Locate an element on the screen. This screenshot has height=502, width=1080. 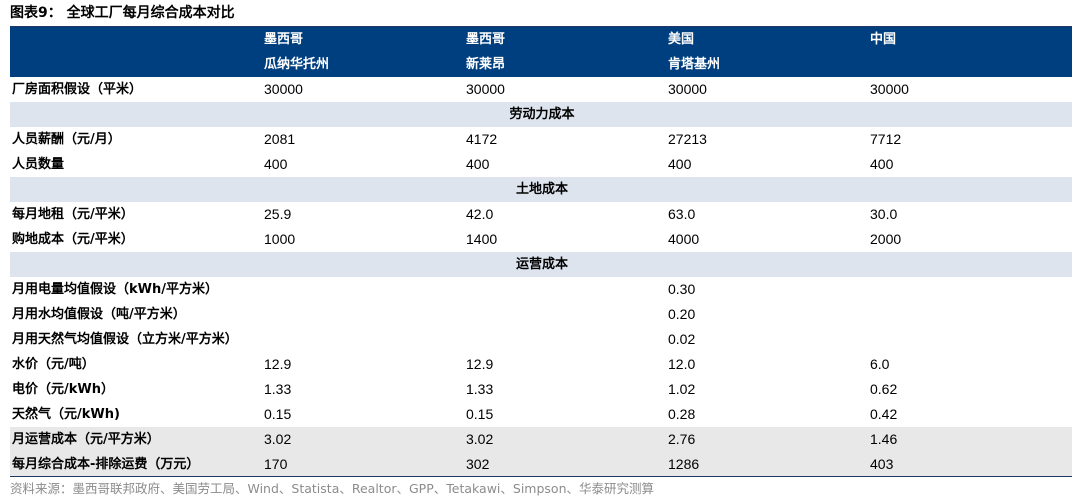
table-row: 购地成本（元/平米） 1000 1400 4000 2000 is located at coordinates (541, 239).